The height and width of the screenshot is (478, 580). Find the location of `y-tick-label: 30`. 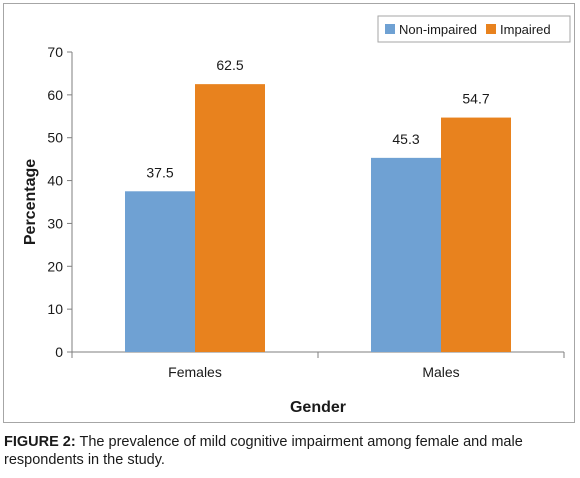

y-tick-label: 30 is located at coordinates (55, 223).